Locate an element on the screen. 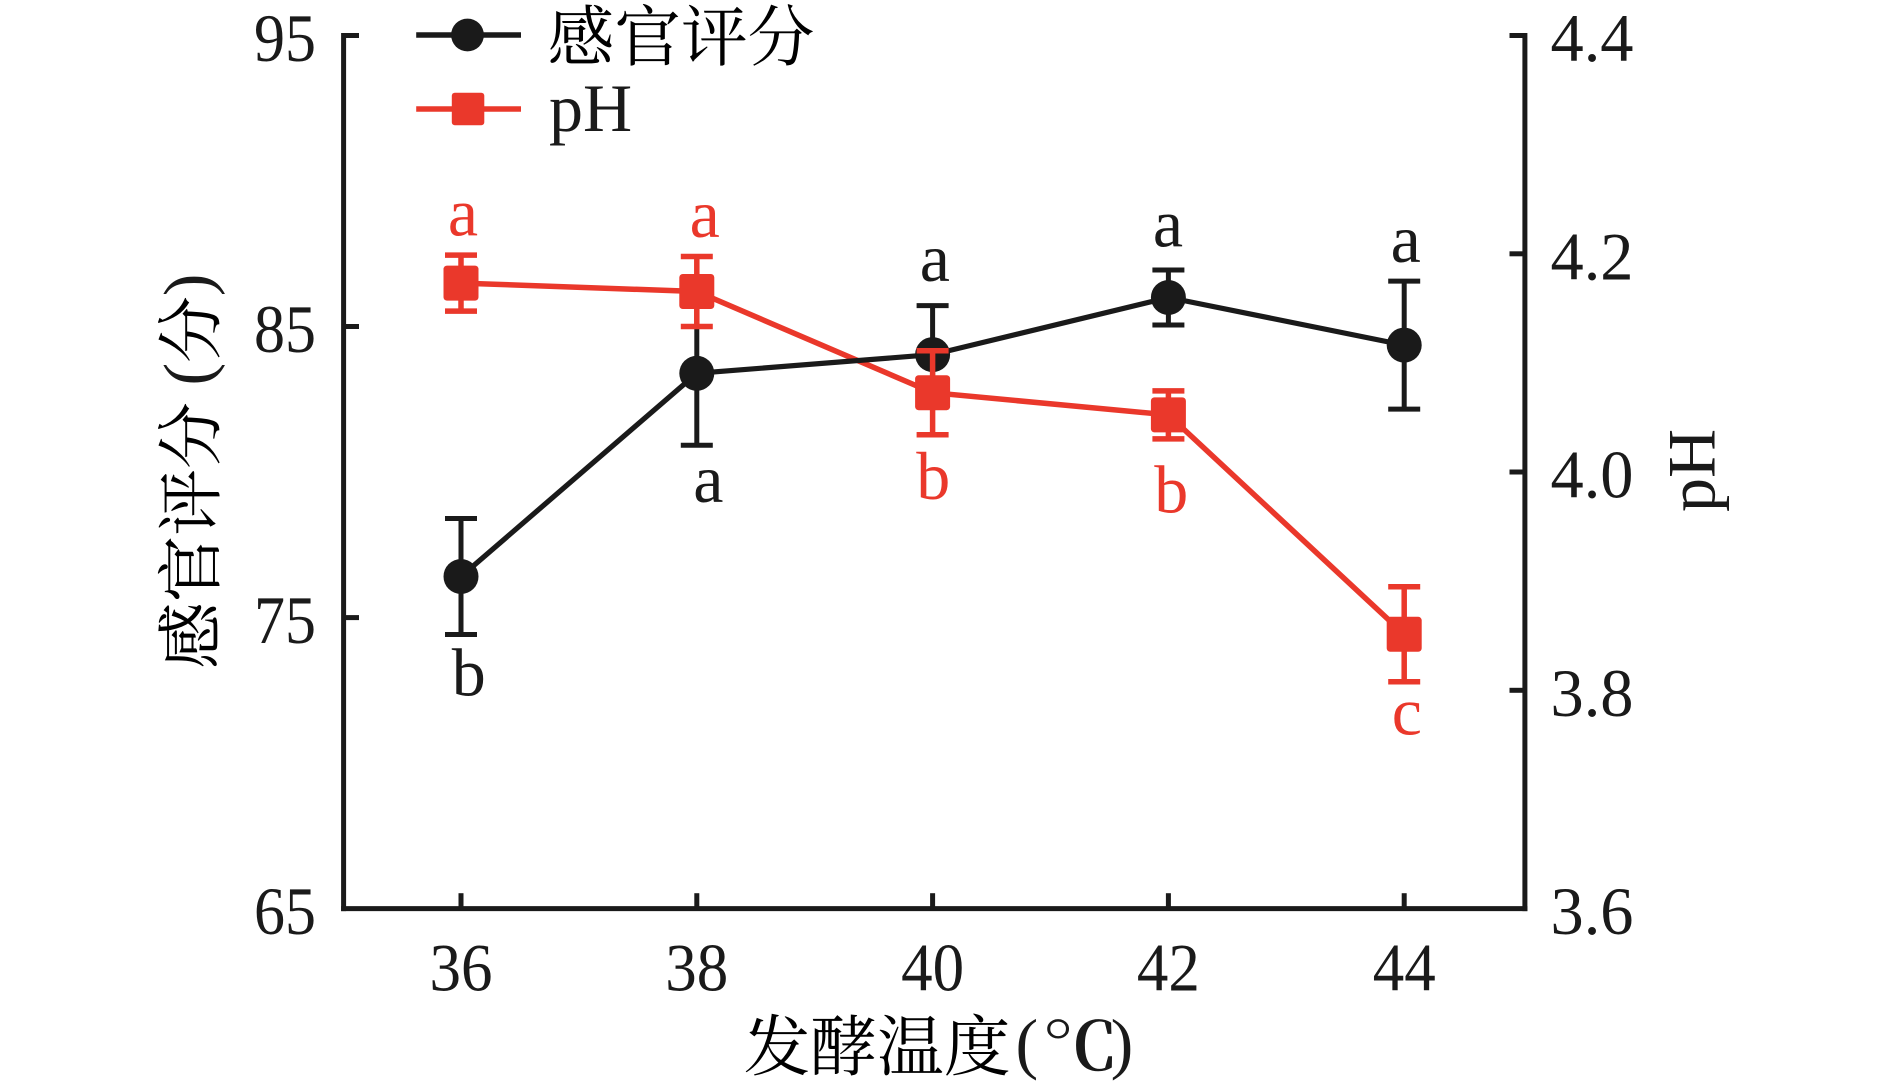 The width and height of the screenshot is (1890, 1089). svg-text: c is located at coordinates (1407, 712).